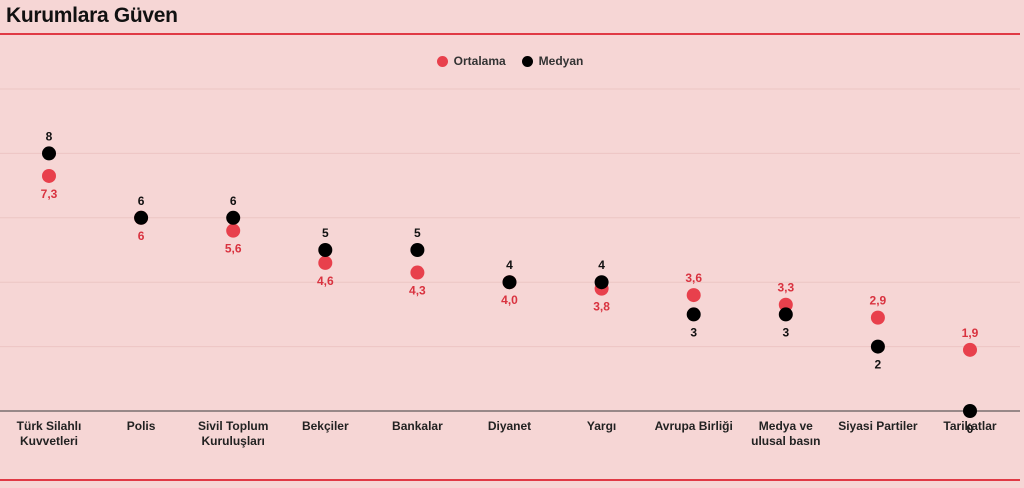 Image resolution: width=1024 pixels, height=488 pixels. I want to click on mean-value-label: 6, so click(141, 236).